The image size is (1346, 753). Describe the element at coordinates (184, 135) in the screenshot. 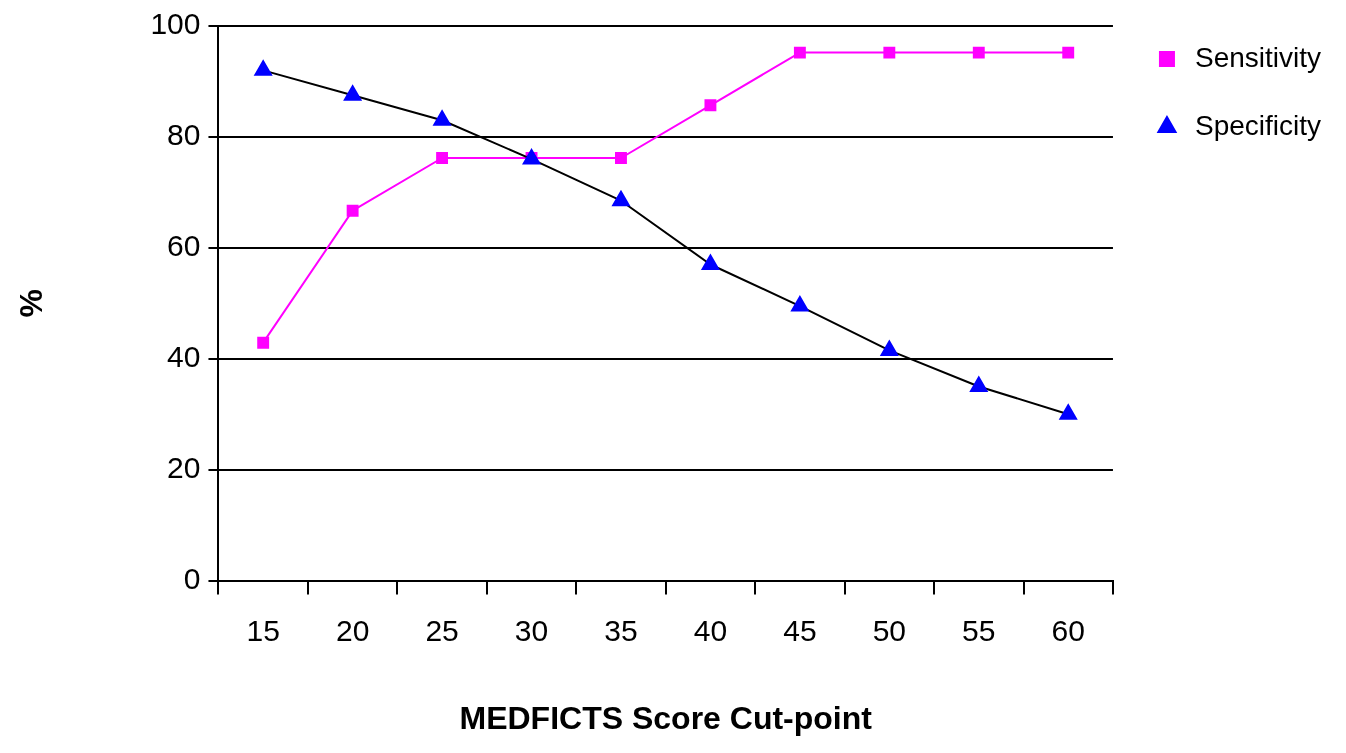

I see `y-tick-label: 80` at that location.